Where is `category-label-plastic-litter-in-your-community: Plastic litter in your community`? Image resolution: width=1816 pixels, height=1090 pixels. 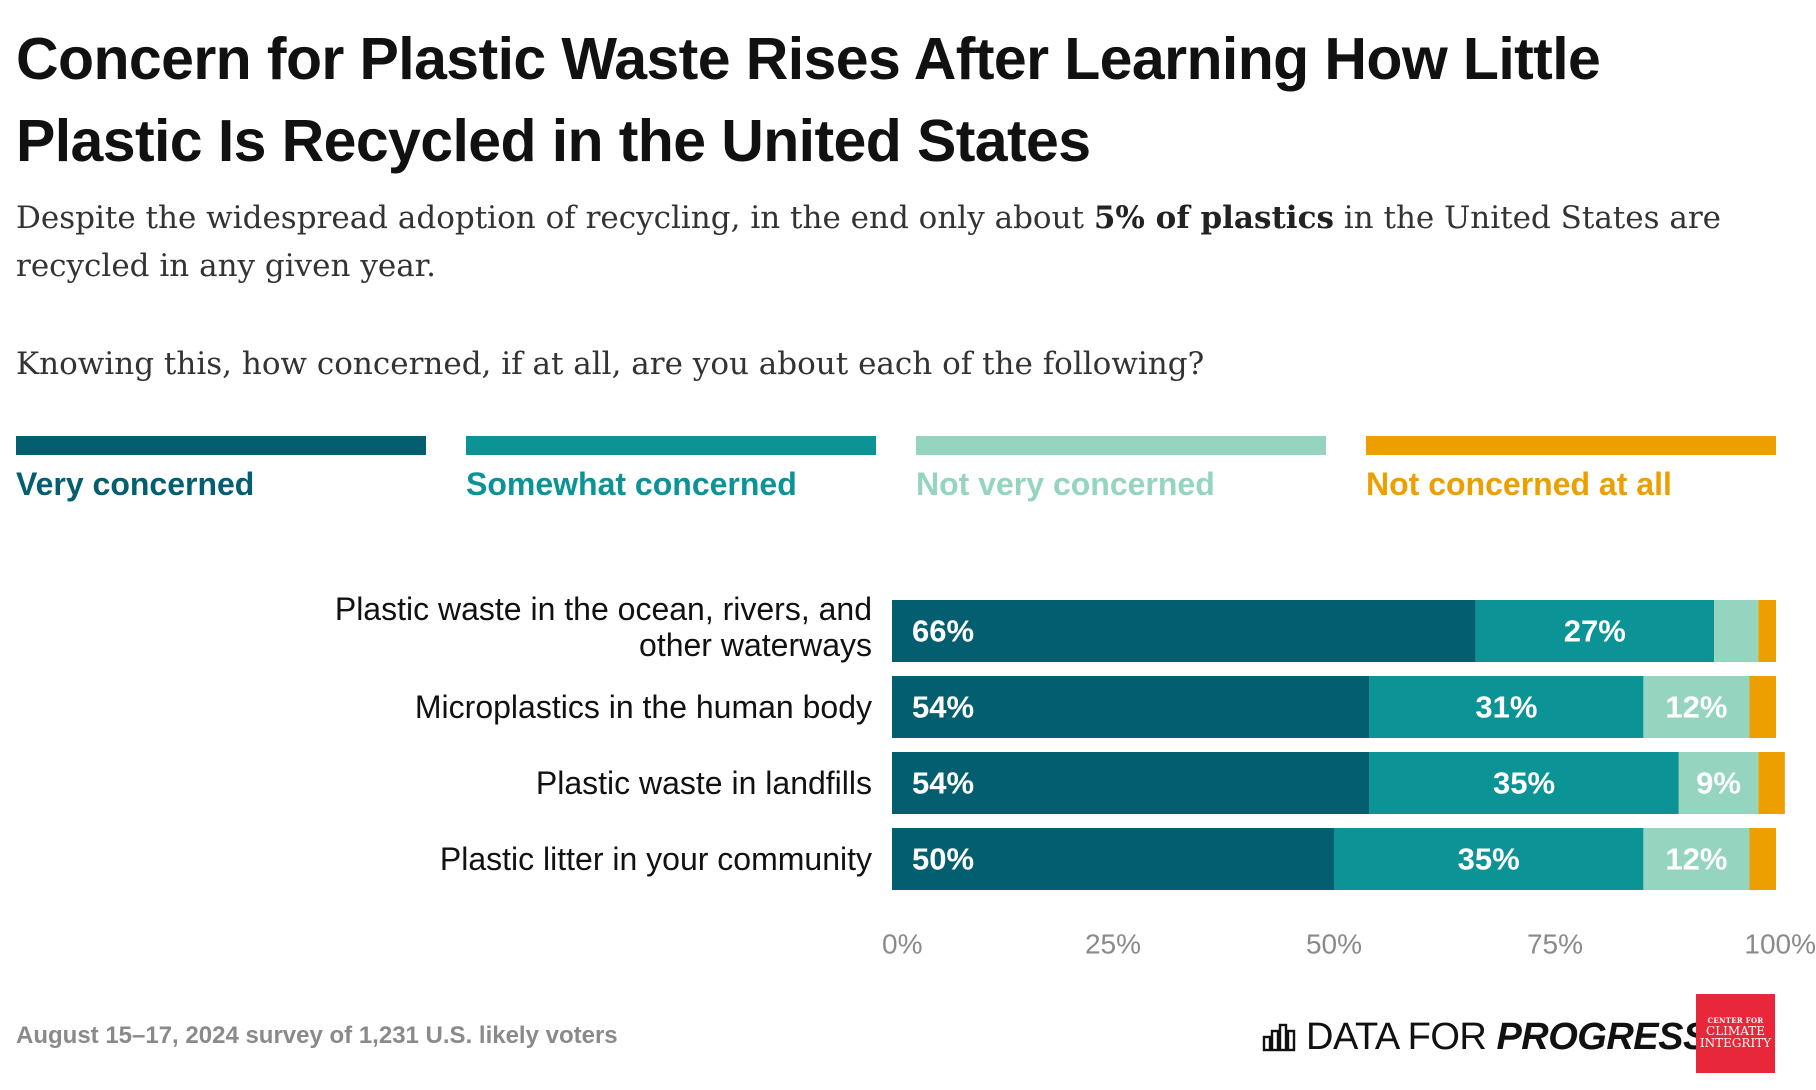 category-label-plastic-litter-in-your-community: Plastic litter in your community is located at coordinates (656, 859).